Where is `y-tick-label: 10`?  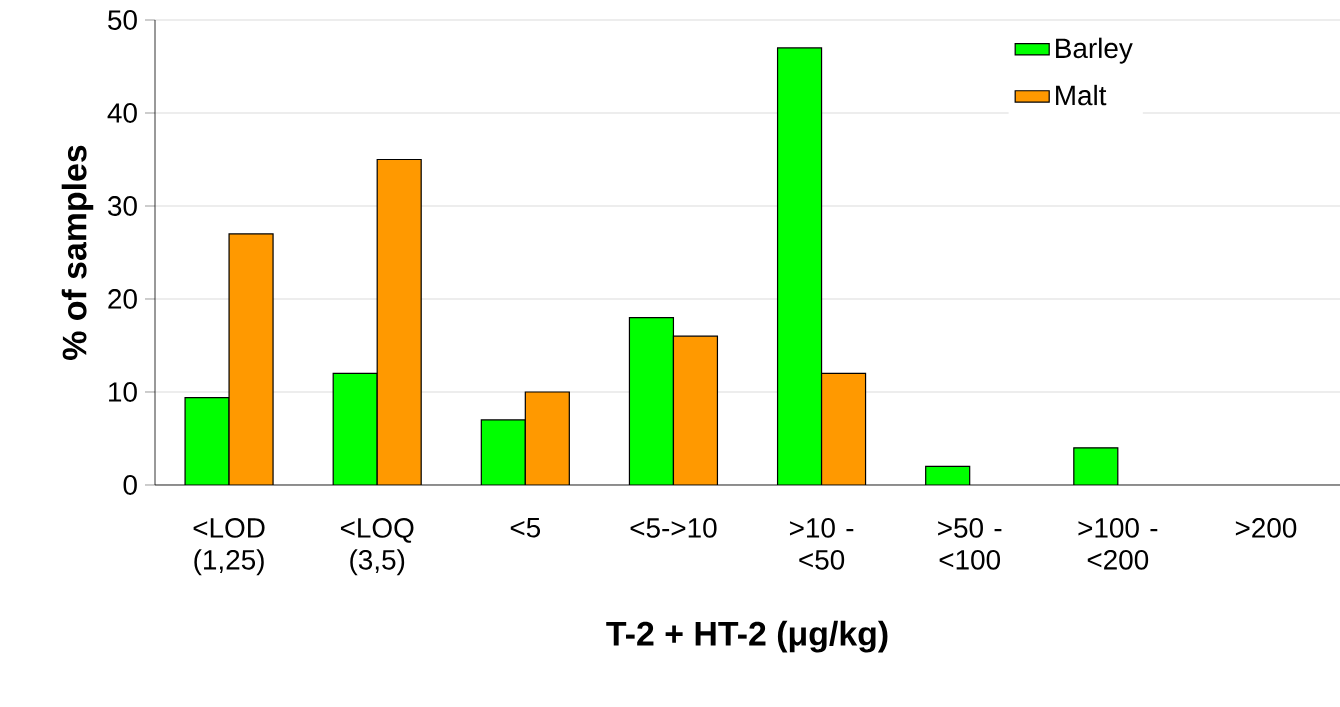 y-tick-label: 10 is located at coordinates (123, 392).